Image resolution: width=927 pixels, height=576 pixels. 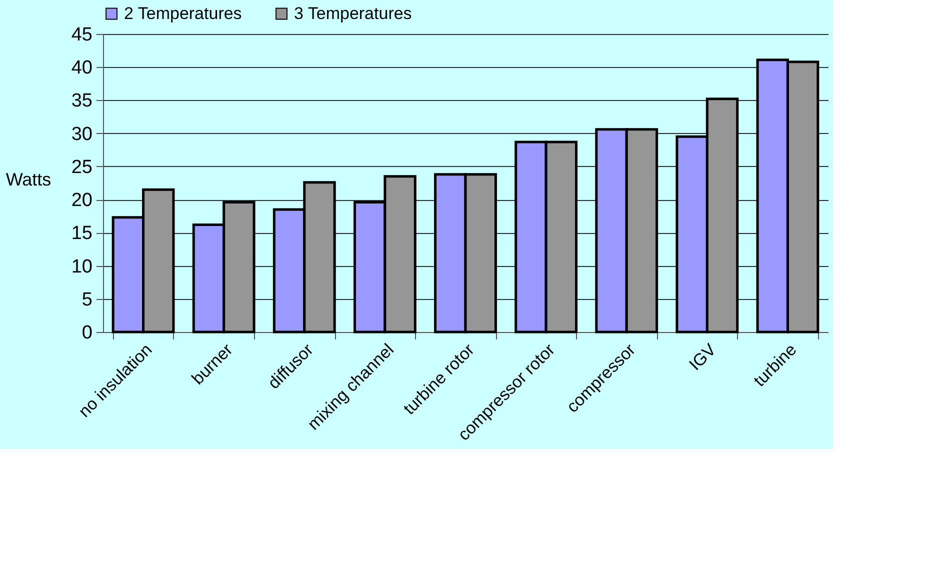 I want to click on y-tick-label: 10, so click(x=81, y=267).